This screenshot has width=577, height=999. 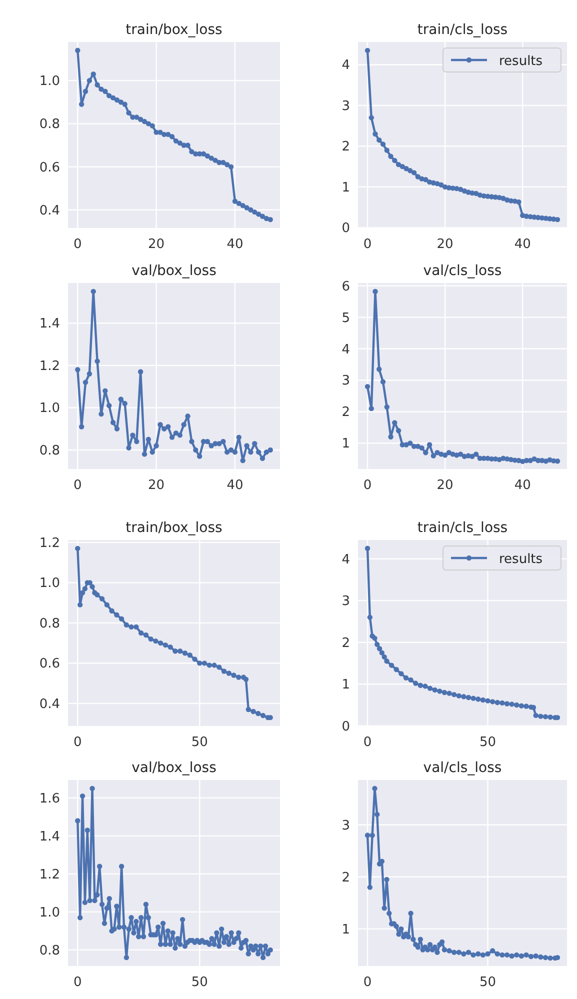 What do you see at coordinates (346, 878) in the screenshot?
I see `y-tick-label: 2` at bounding box center [346, 878].